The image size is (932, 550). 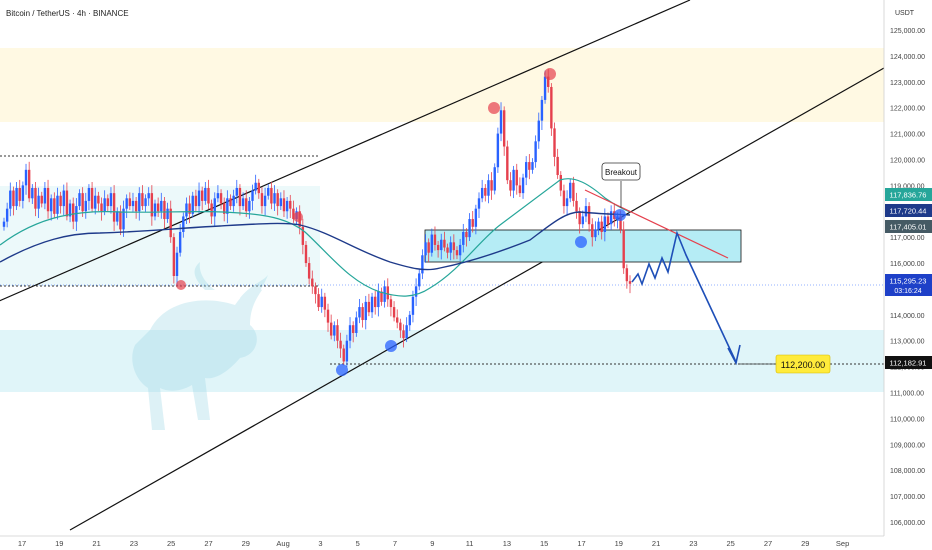 I want to click on price-label-text: 112,182.91, so click(x=908, y=363).